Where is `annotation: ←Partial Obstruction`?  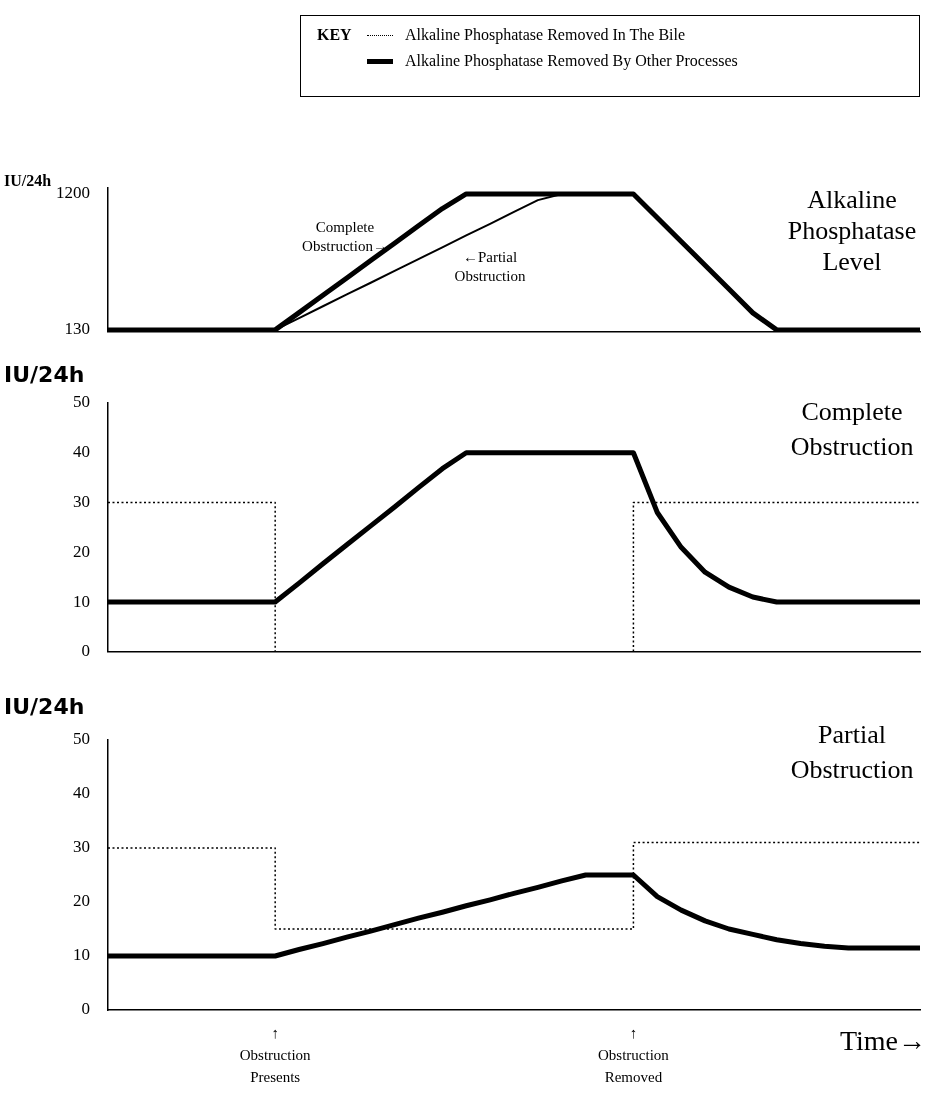
annotation: ←Partial Obstruction is located at coordinates (490, 266).